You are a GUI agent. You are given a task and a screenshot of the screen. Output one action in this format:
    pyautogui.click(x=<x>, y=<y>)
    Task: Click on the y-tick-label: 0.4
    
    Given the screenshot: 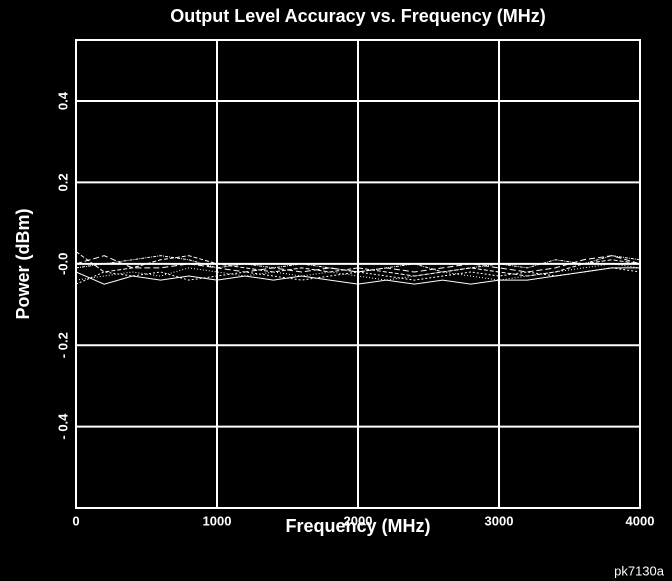 What is the action you would take?
    pyautogui.click(x=62, y=100)
    